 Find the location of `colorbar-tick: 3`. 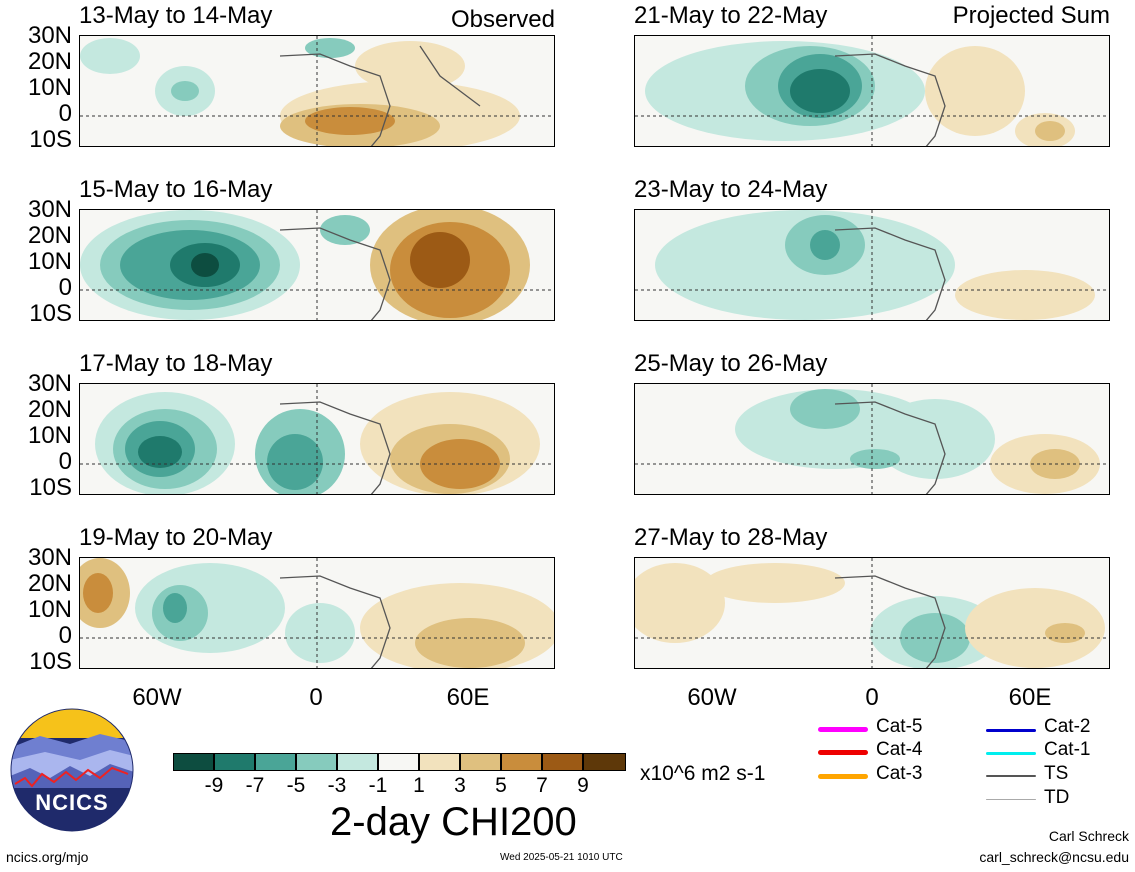

colorbar-tick: 3 is located at coordinates (460, 785).